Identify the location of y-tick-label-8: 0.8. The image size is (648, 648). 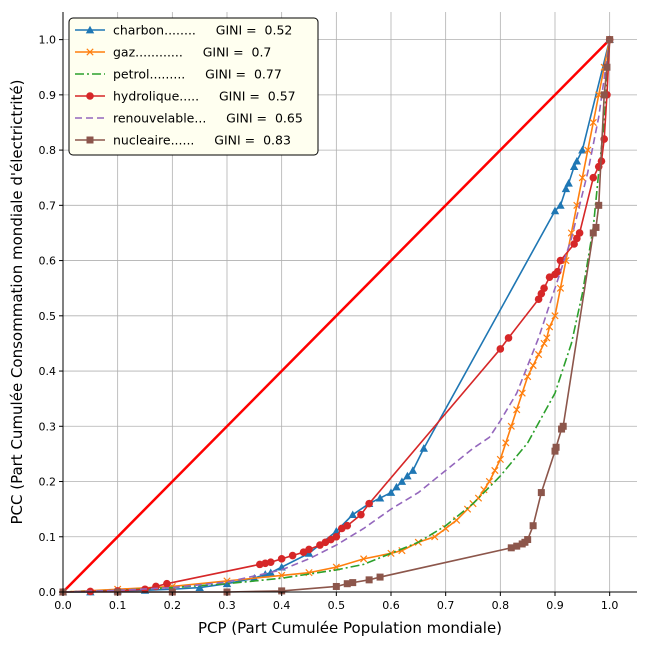
(48, 150).